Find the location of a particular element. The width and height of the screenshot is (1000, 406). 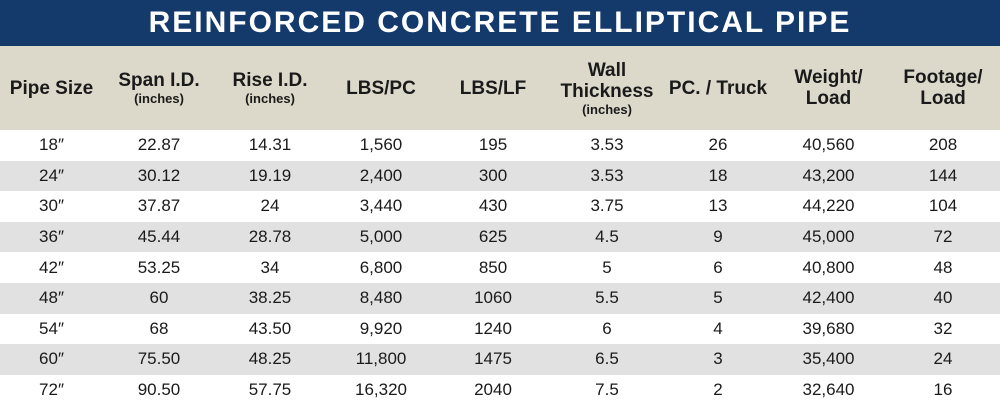

cell-rise-id: 43.50 is located at coordinates (270, 328).